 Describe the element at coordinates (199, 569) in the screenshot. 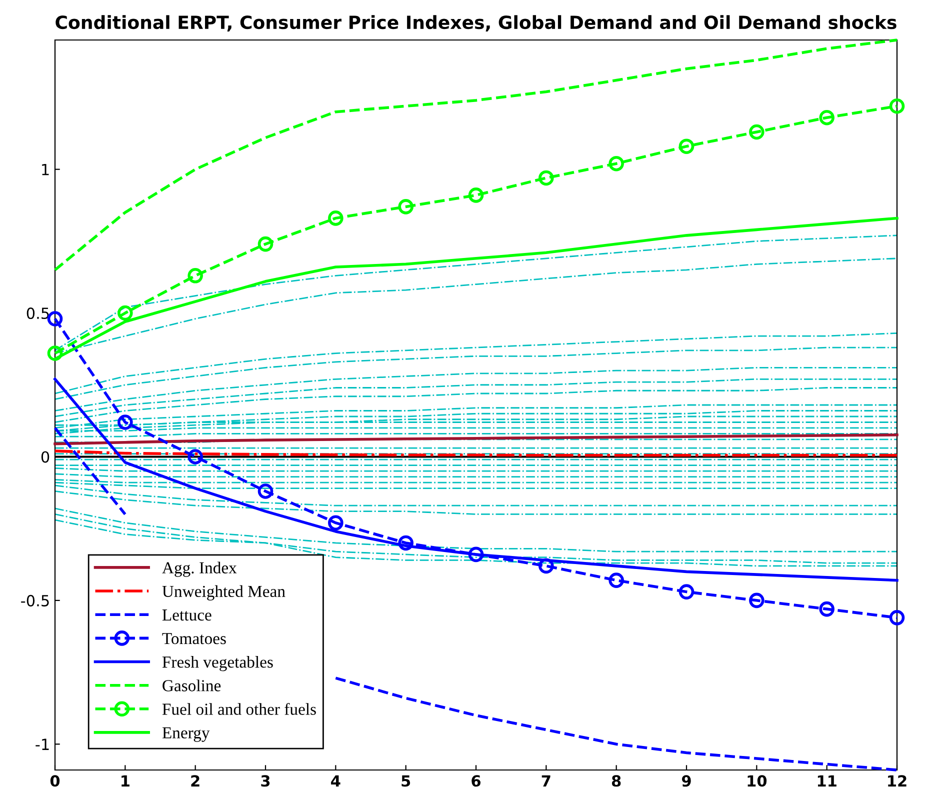

I see `legend-label: Agg. Index` at that location.